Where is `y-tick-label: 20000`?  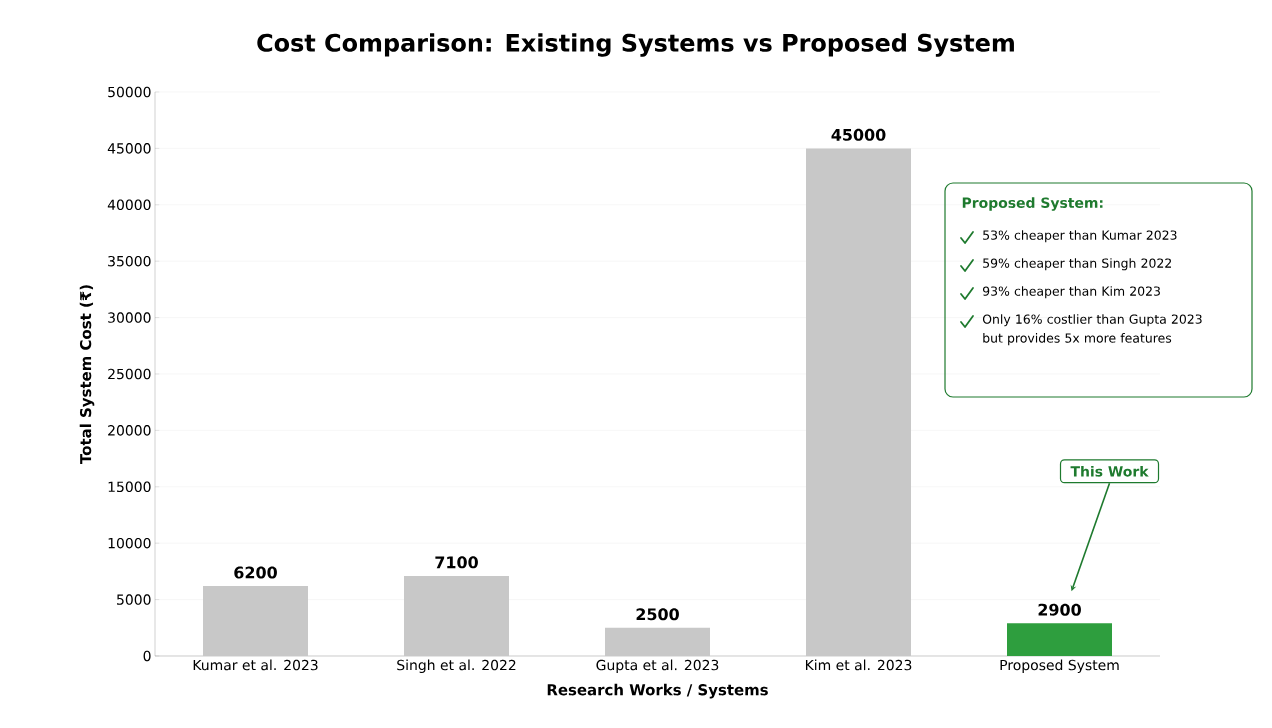 y-tick-label: 20000 is located at coordinates (129, 430).